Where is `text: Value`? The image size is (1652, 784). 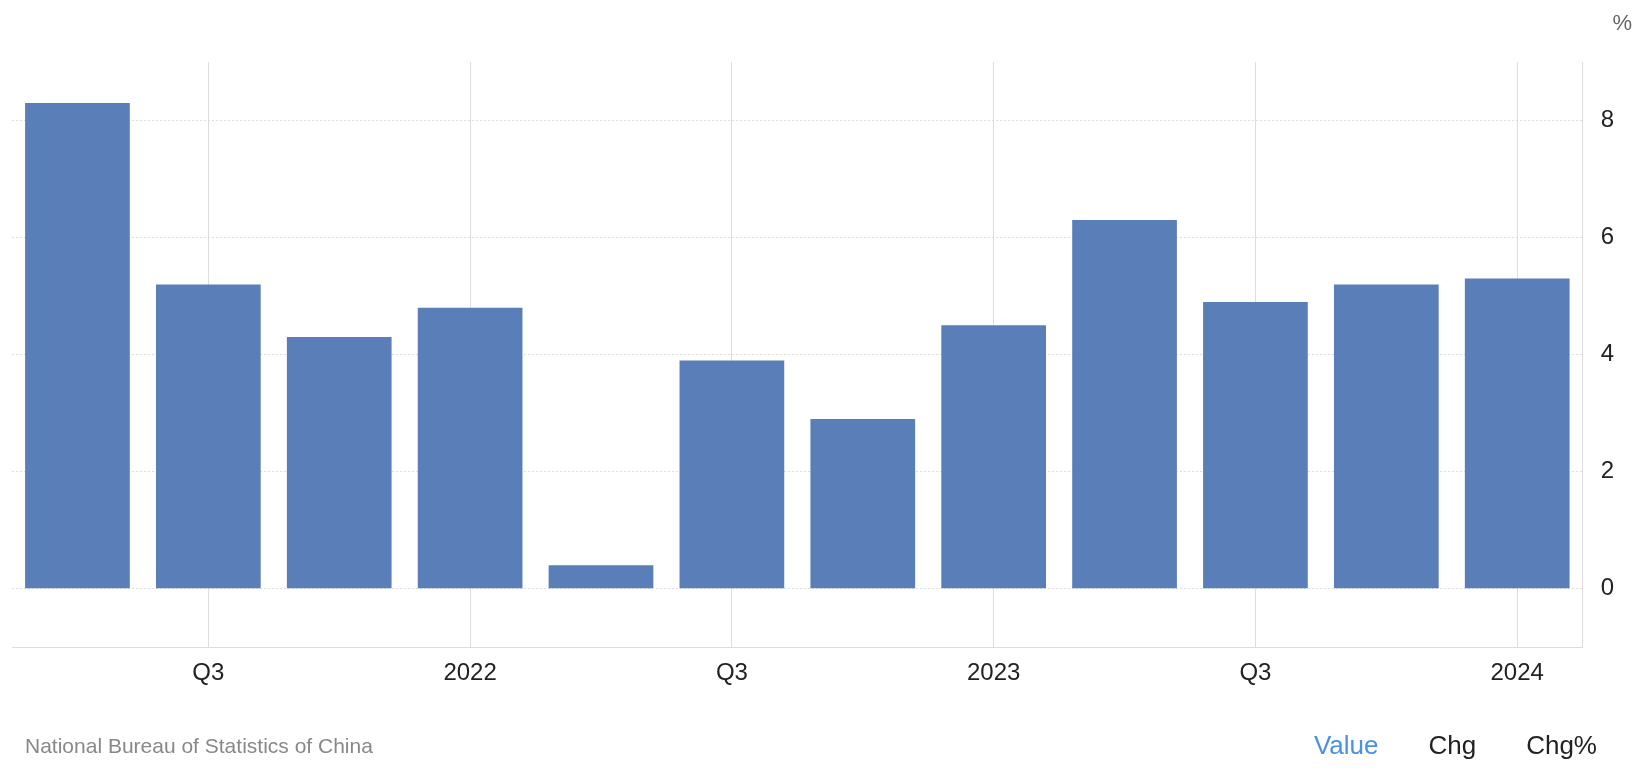 text: Value is located at coordinates (1346, 745).